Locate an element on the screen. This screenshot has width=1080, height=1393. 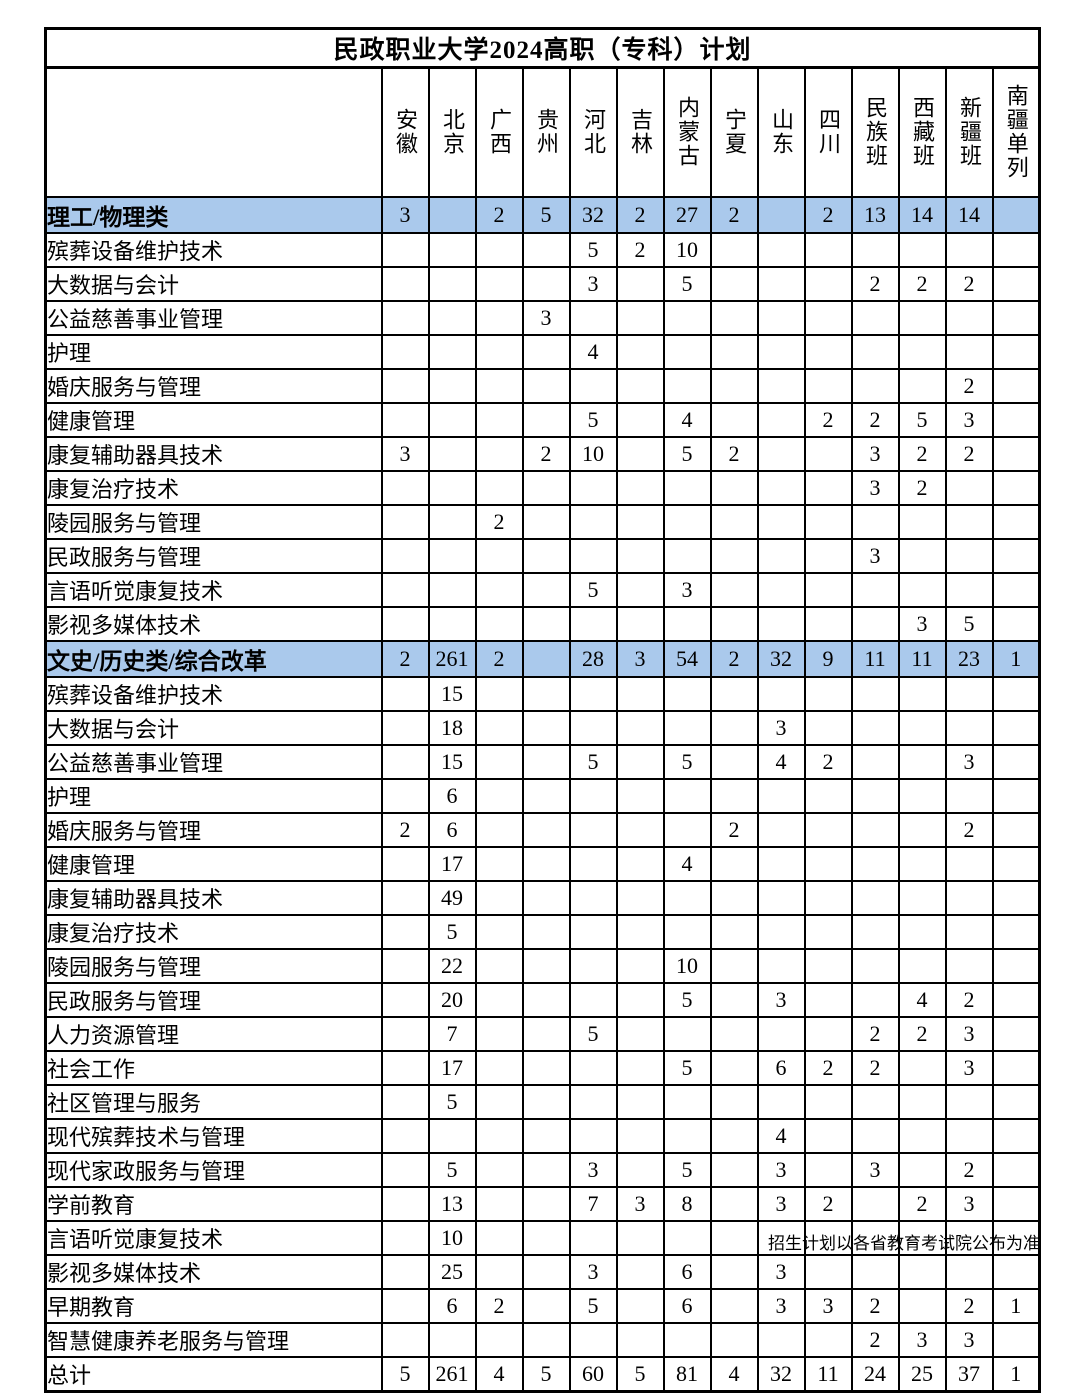
header-row: 安徽 北京 广西 贵州 河北 吉林 内蒙古 宁夏 山东 四川 民族班 西藏班 新疆班 南疆单列 is located at coordinates (542, 132).